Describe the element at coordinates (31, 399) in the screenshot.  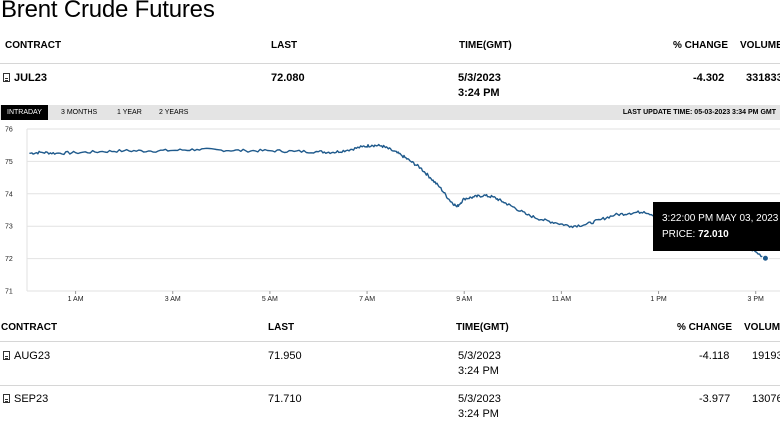
I see `contract-name: SEP23` at that location.